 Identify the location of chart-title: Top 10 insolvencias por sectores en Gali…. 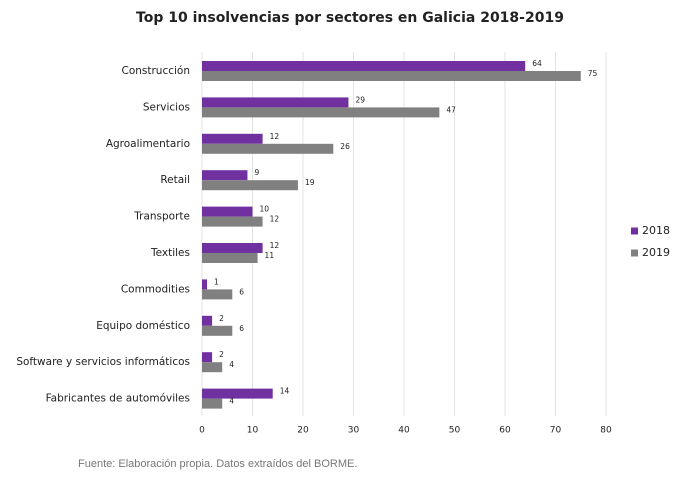
(350, 18).